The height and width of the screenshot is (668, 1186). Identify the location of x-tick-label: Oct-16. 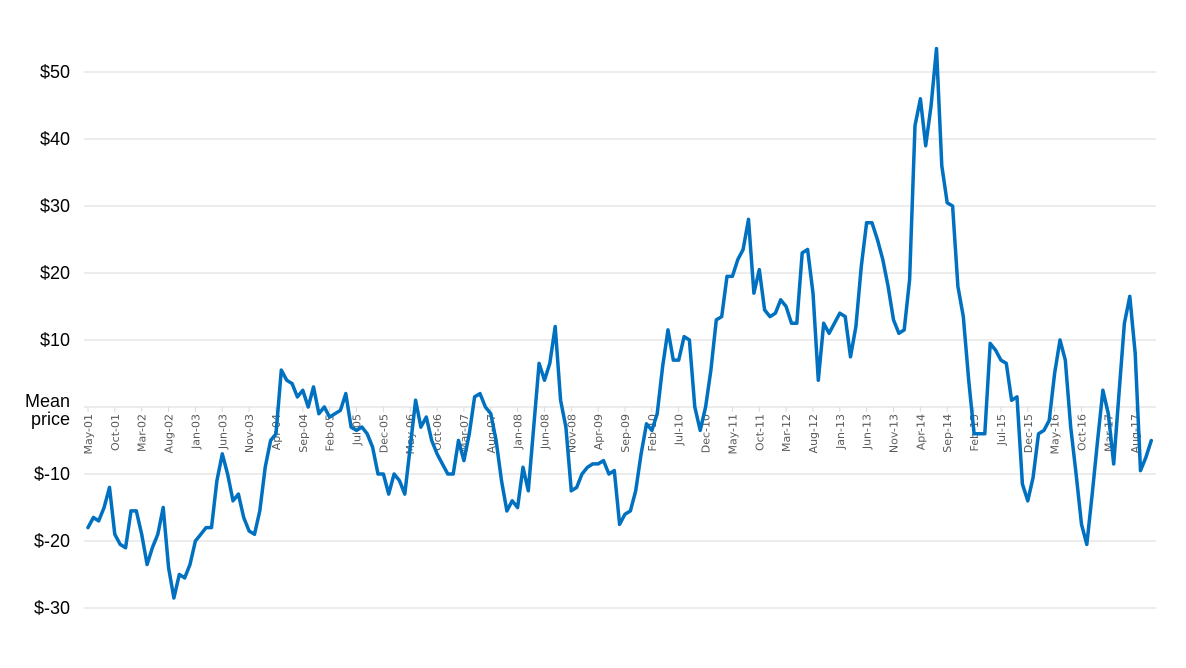
(1081, 432).